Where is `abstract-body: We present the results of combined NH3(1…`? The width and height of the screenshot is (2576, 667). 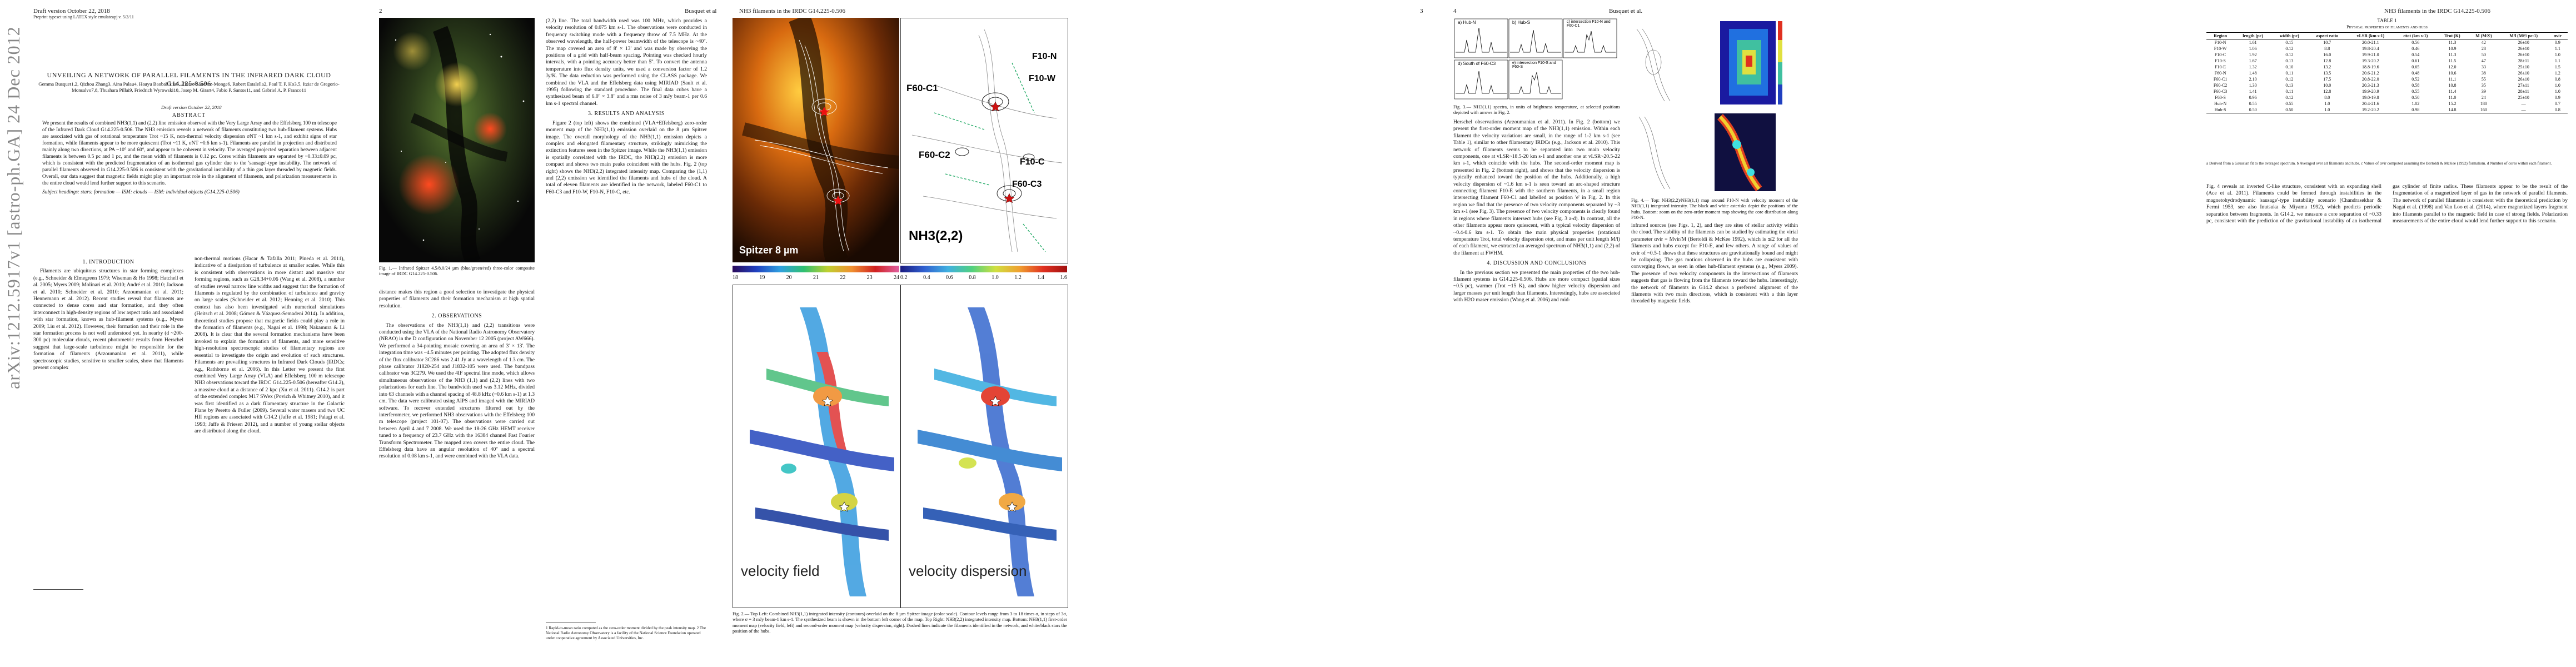 abstract-body: We present the results of combined NH3(1… is located at coordinates (189, 153).